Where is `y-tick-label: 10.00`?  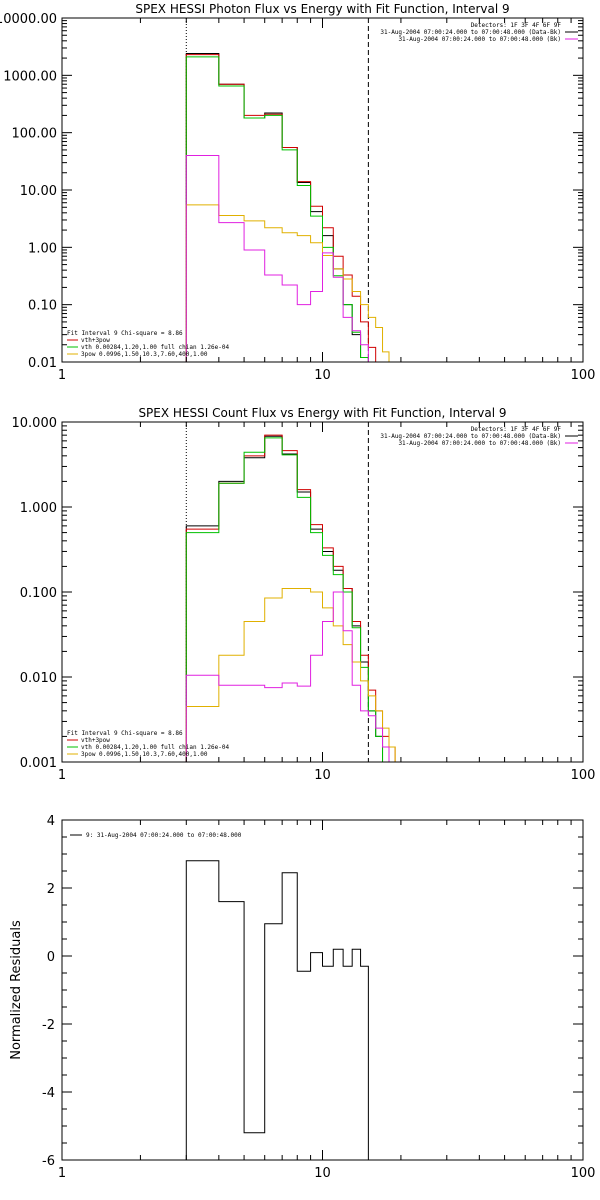 y-tick-label: 10.00 is located at coordinates (38, 191).